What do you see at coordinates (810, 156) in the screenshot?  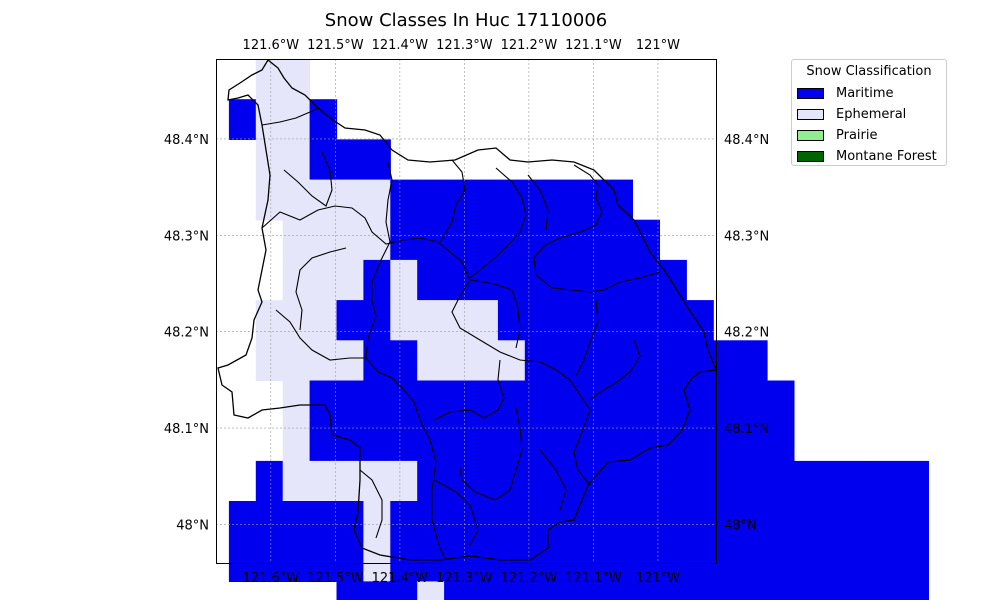 I see `legend-swatch-montane-forest` at bounding box center [810, 156].